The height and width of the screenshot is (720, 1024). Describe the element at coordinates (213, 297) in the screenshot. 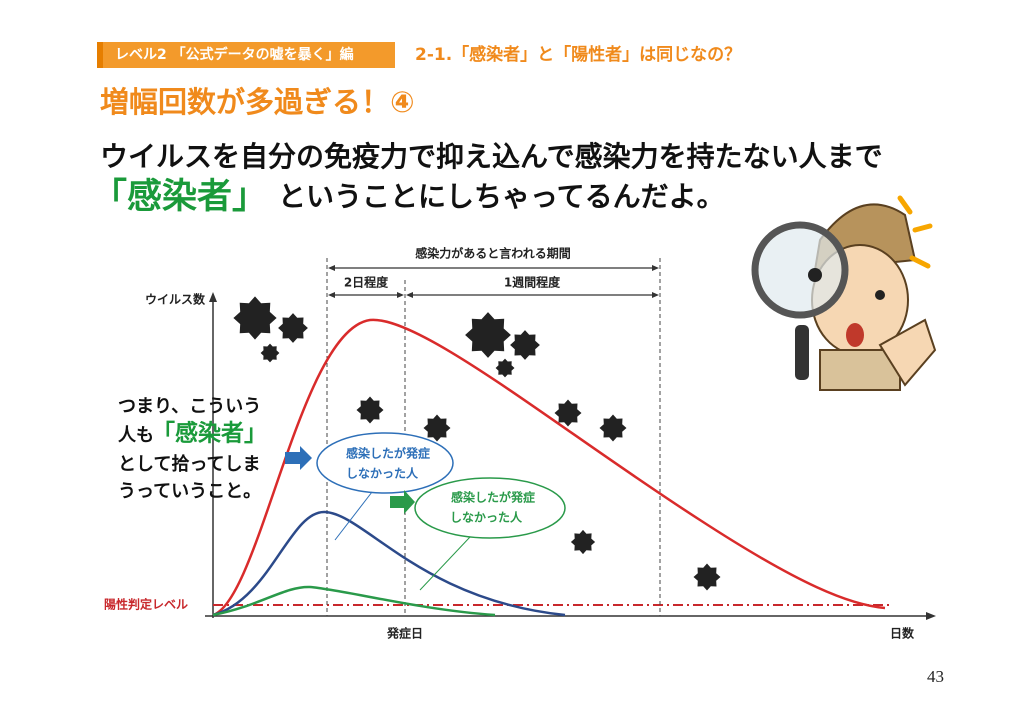

I see `y-axis-arrow` at that location.